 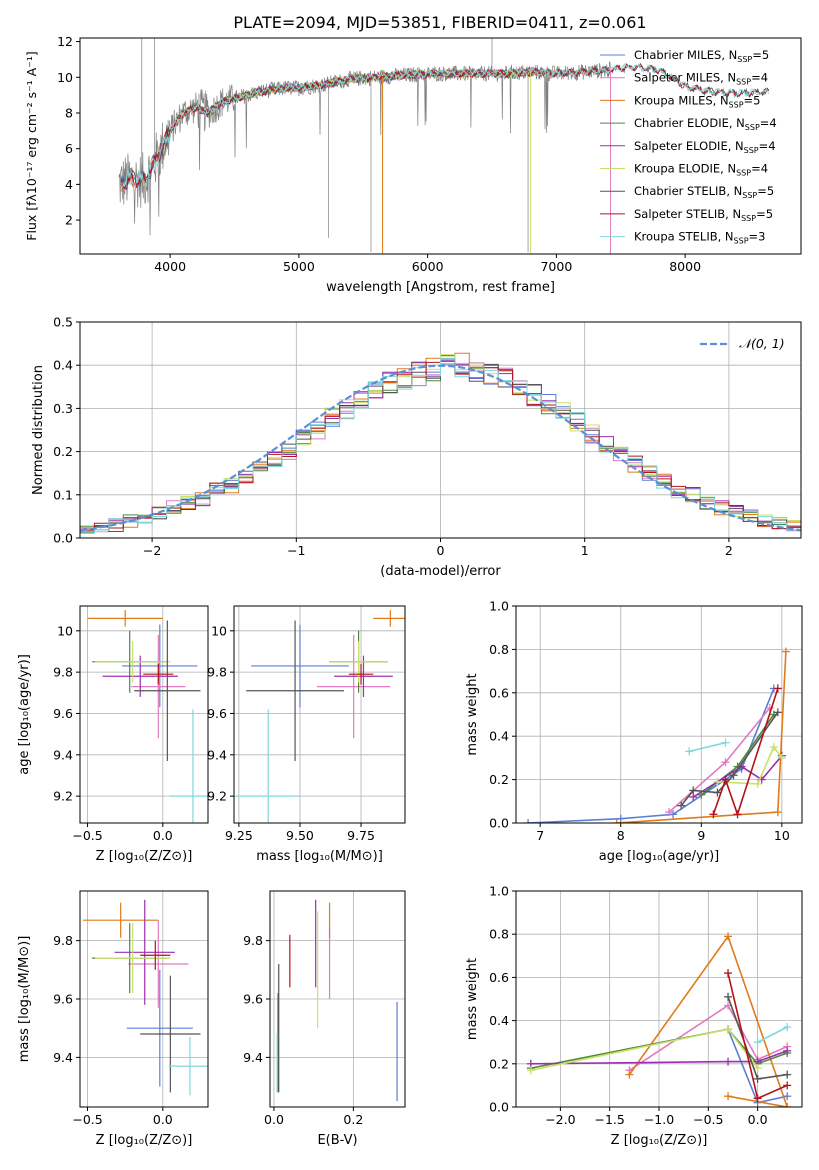 I want to click on x-axis-label: (data-model)/error, so click(x=440, y=571).